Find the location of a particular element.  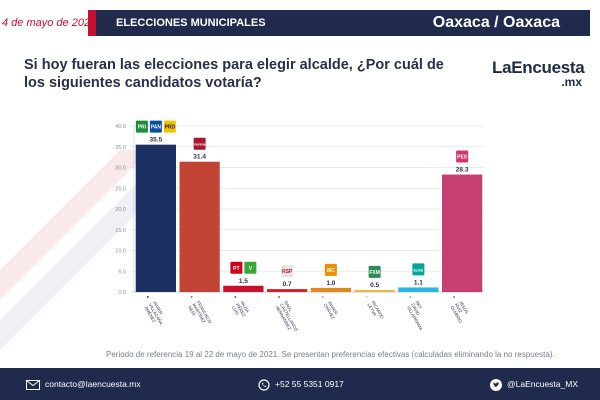

x-tick-label: REYDAVIDVILLARRAMA is located at coordinates (419, 315).